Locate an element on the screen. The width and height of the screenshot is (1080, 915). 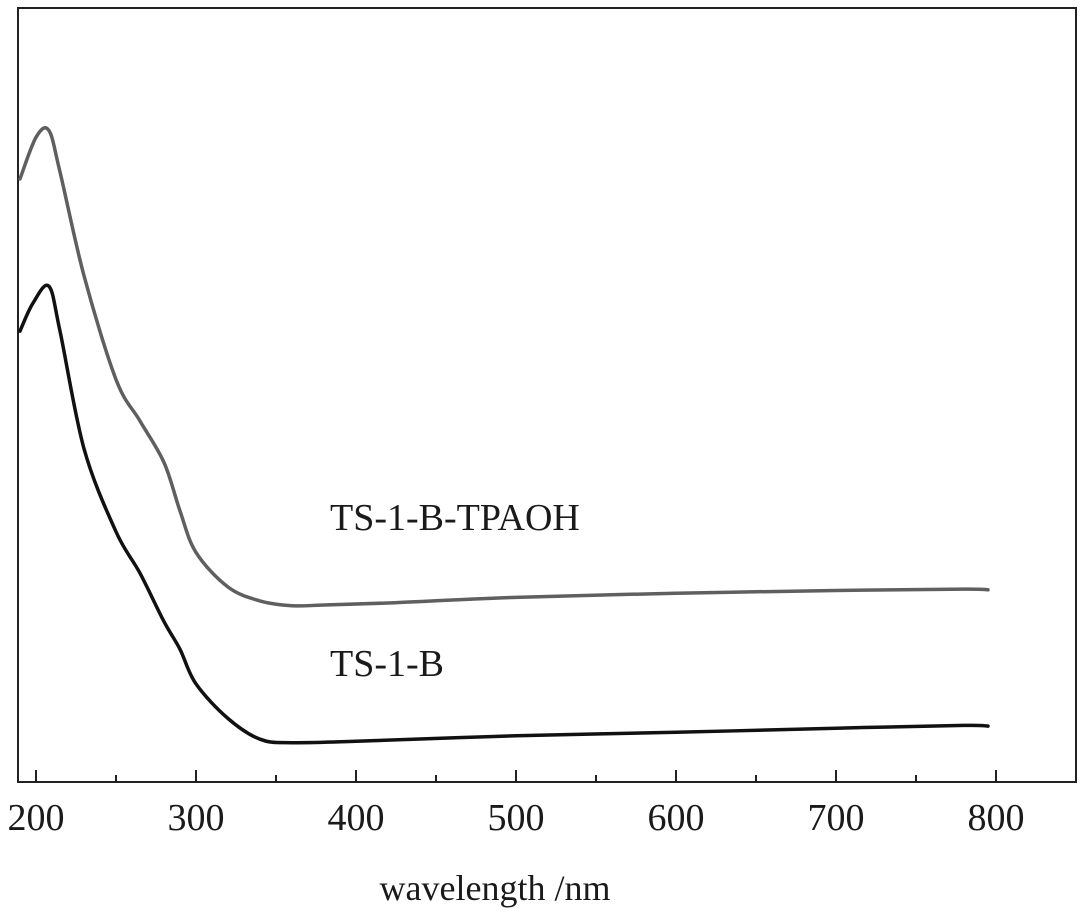
x-axis-ticks is located at coordinates (516, 776).